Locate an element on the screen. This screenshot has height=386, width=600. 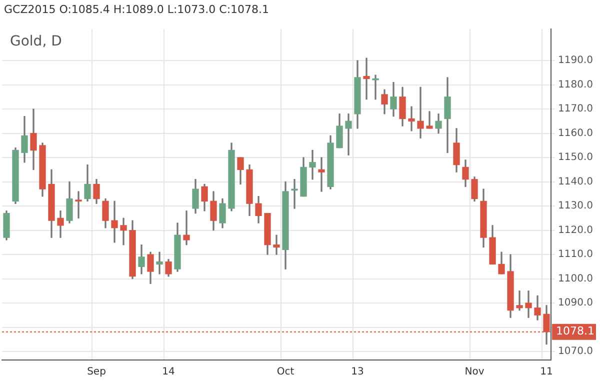
x-tick-label: Sep is located at coordinates (96, 372).